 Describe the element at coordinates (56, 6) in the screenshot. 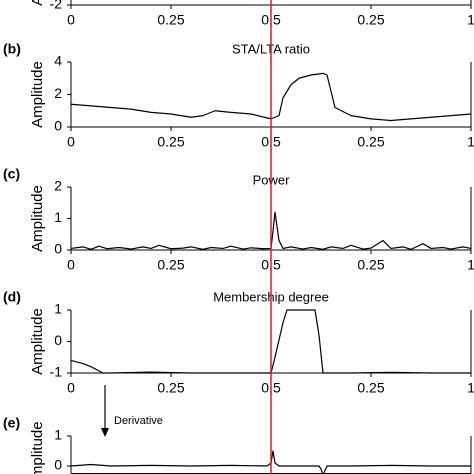

I see `y-tick-label: -2` at that location.